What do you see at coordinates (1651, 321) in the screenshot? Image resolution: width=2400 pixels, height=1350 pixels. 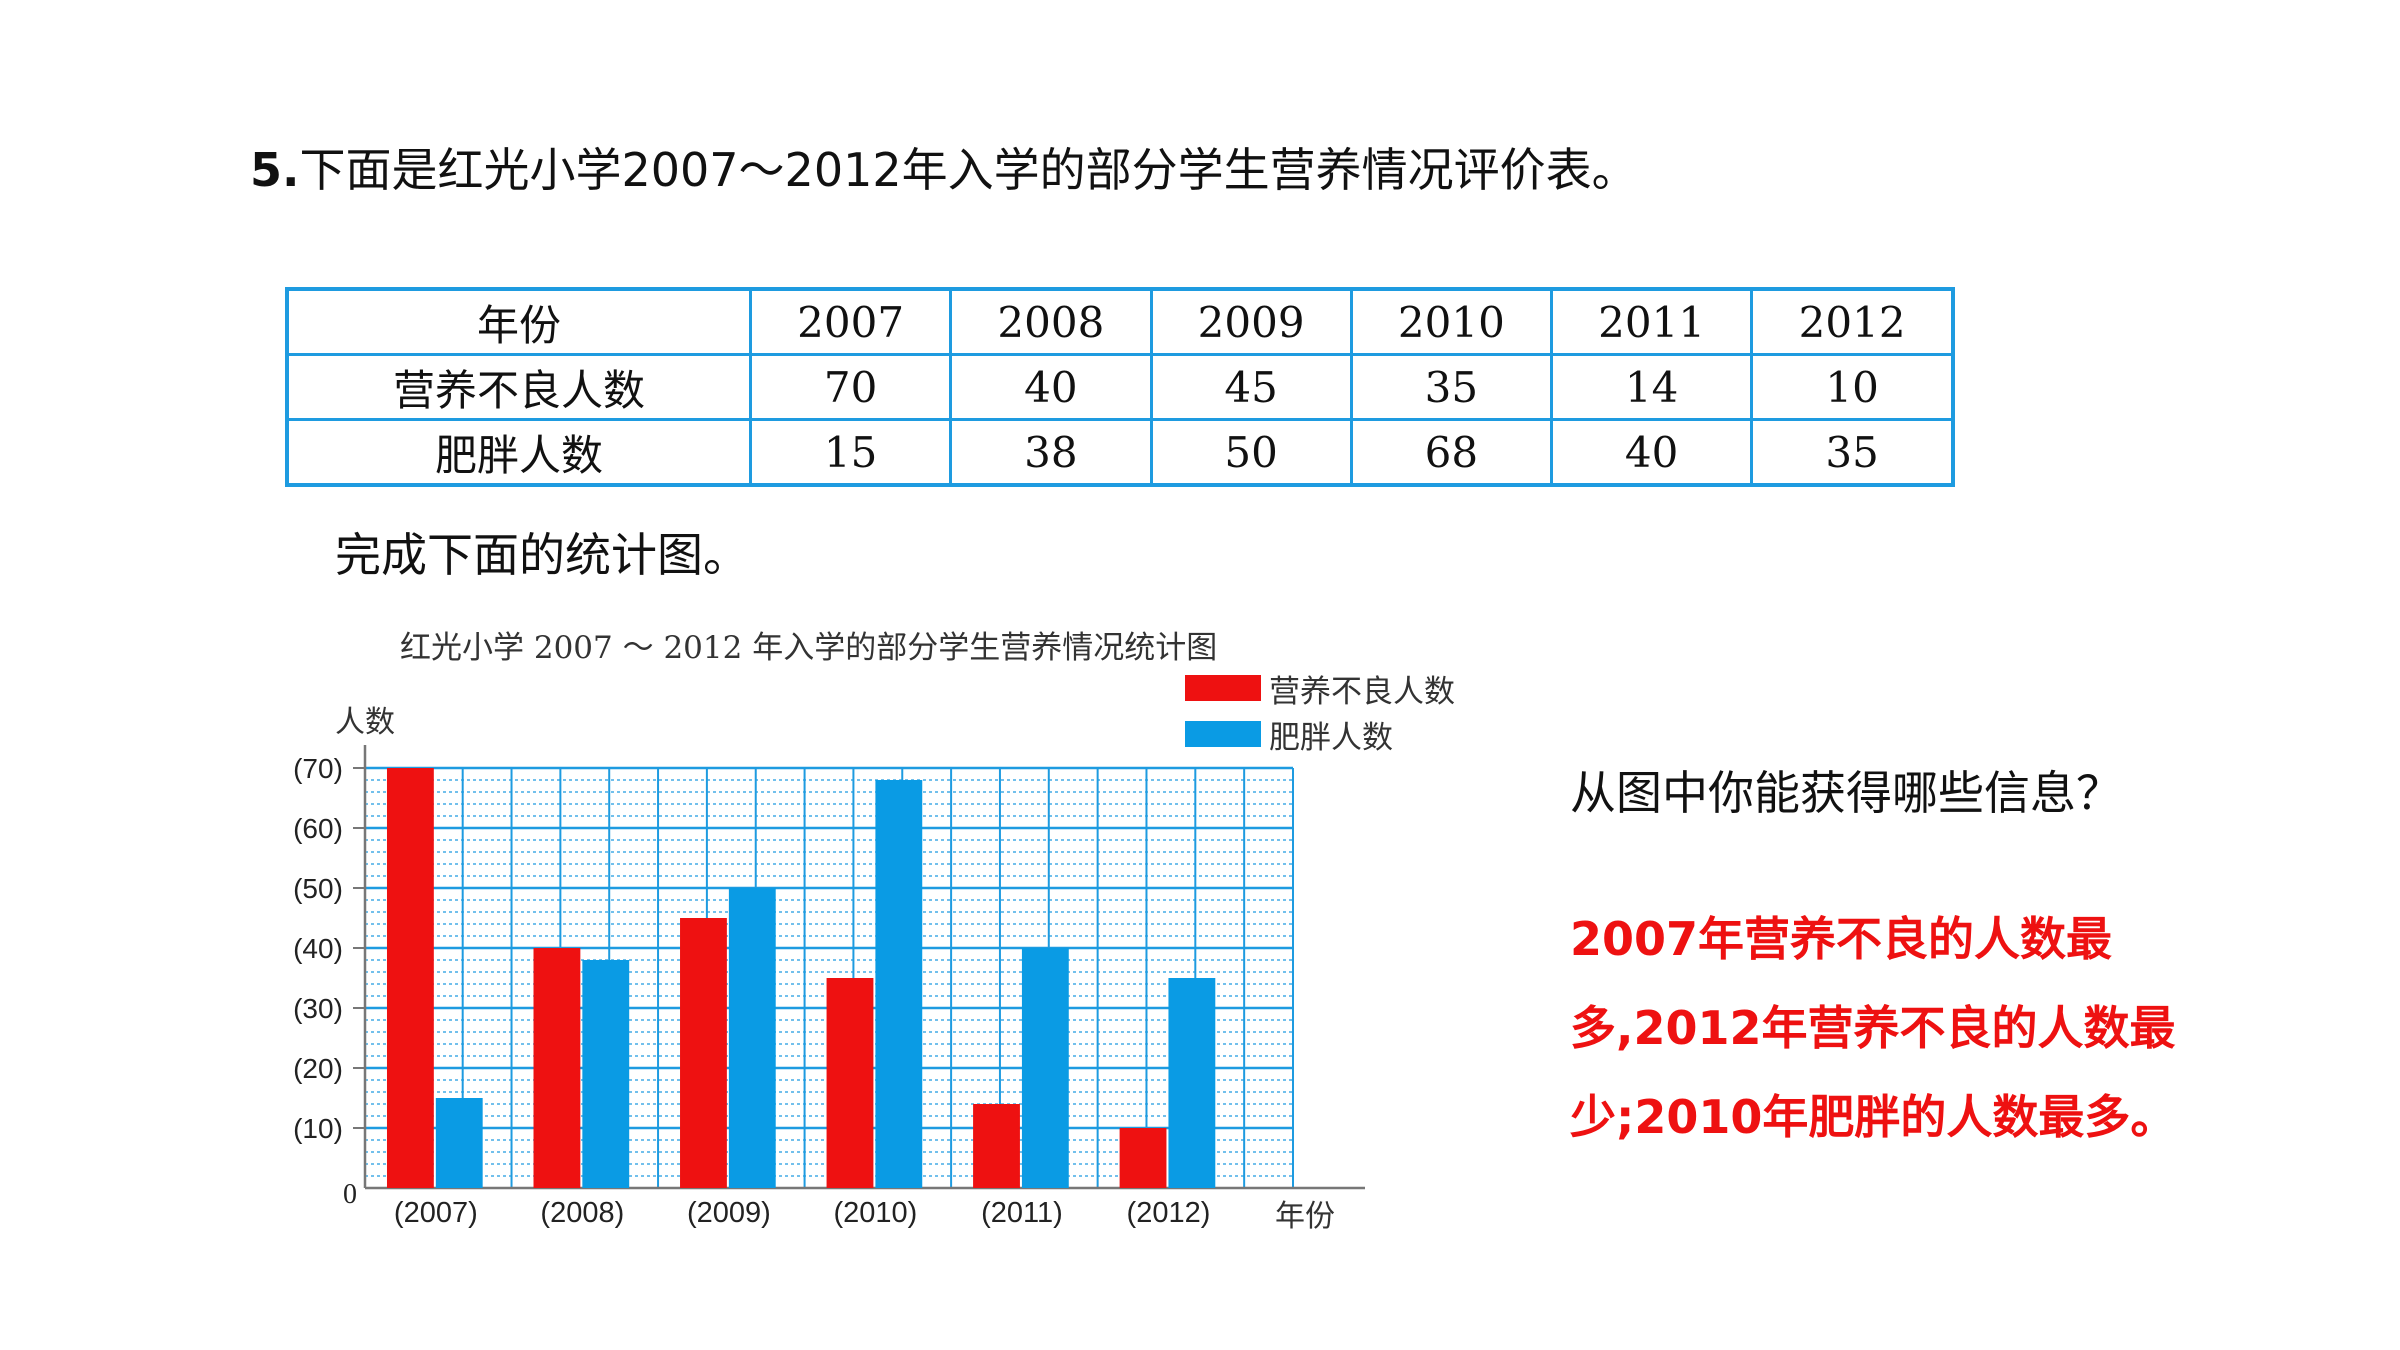 I see `table-header-cell: 2011` at bounding box center [1651, 321].